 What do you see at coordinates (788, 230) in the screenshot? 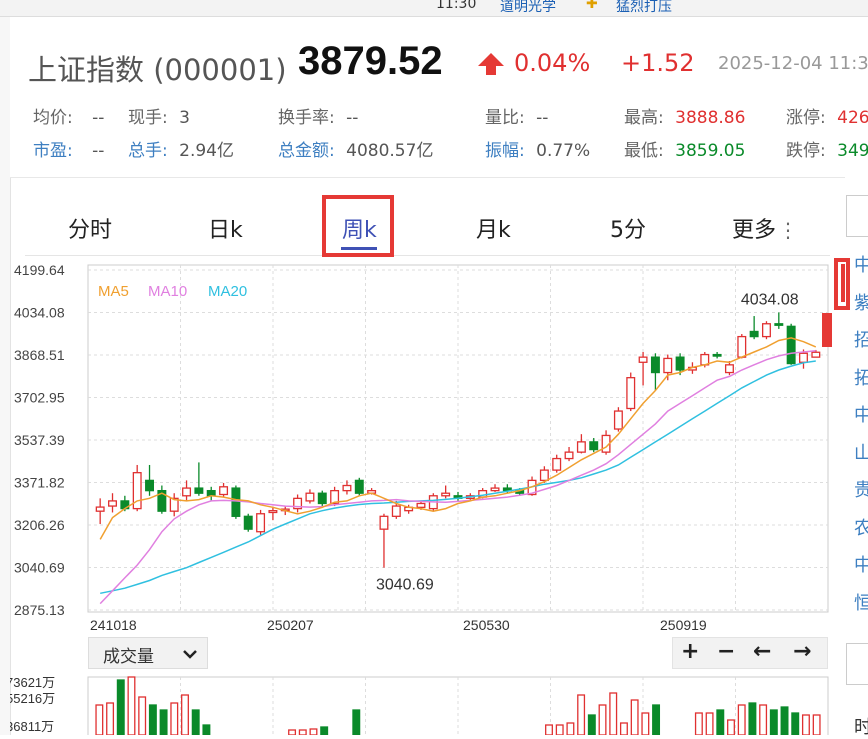
I see `more-dots-icon: ⋮` at bounding box center [788, 230].